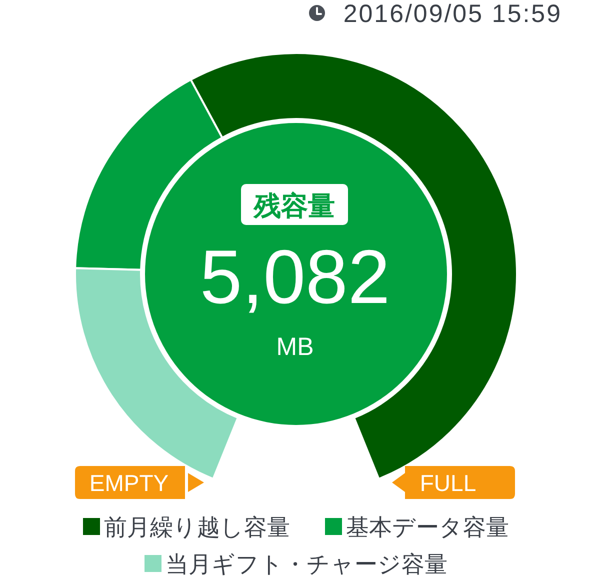 The image size is (592, 579). Describe the element at coordinates (295, 347) in the screenshot. I see `text: MB` at that location.